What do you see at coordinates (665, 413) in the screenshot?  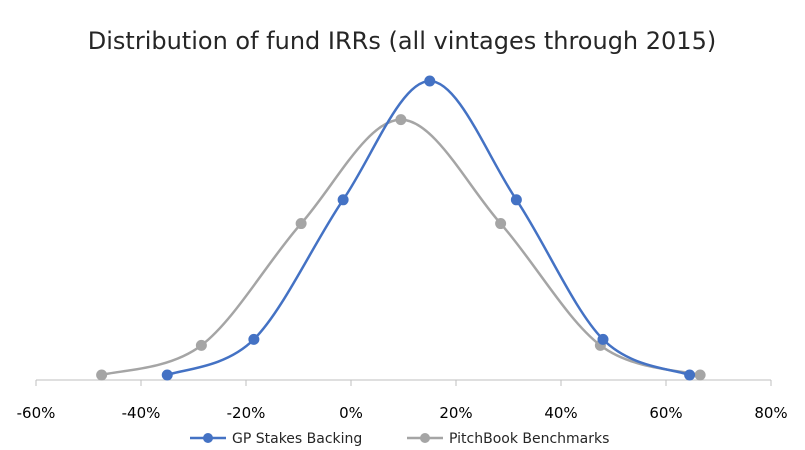 I see `x-tick-label: 60%` at bounding box center [665, 413].